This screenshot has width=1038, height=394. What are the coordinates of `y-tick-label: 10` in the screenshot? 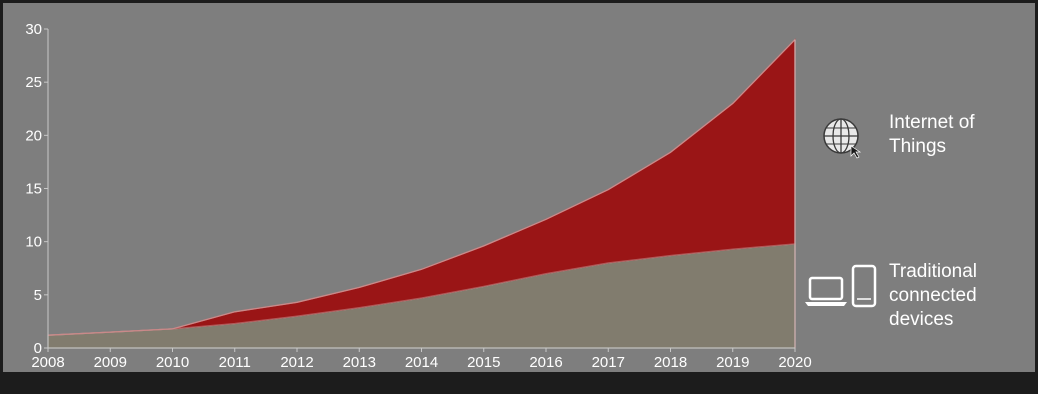 It's located at (33, 242).